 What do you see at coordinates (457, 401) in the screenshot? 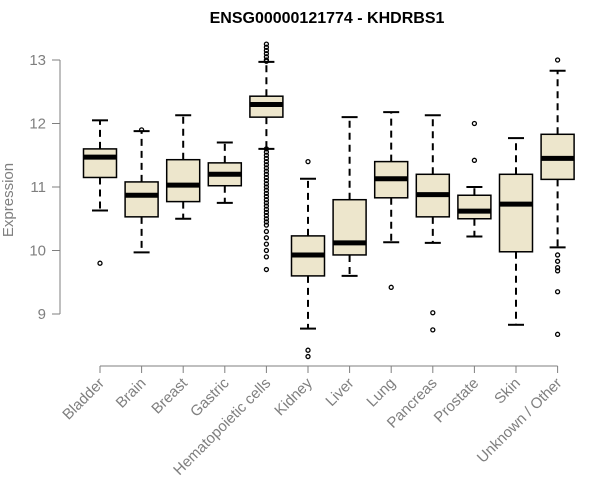
I see `x-tick-label: Prostate` at bounding box center [457, 401].